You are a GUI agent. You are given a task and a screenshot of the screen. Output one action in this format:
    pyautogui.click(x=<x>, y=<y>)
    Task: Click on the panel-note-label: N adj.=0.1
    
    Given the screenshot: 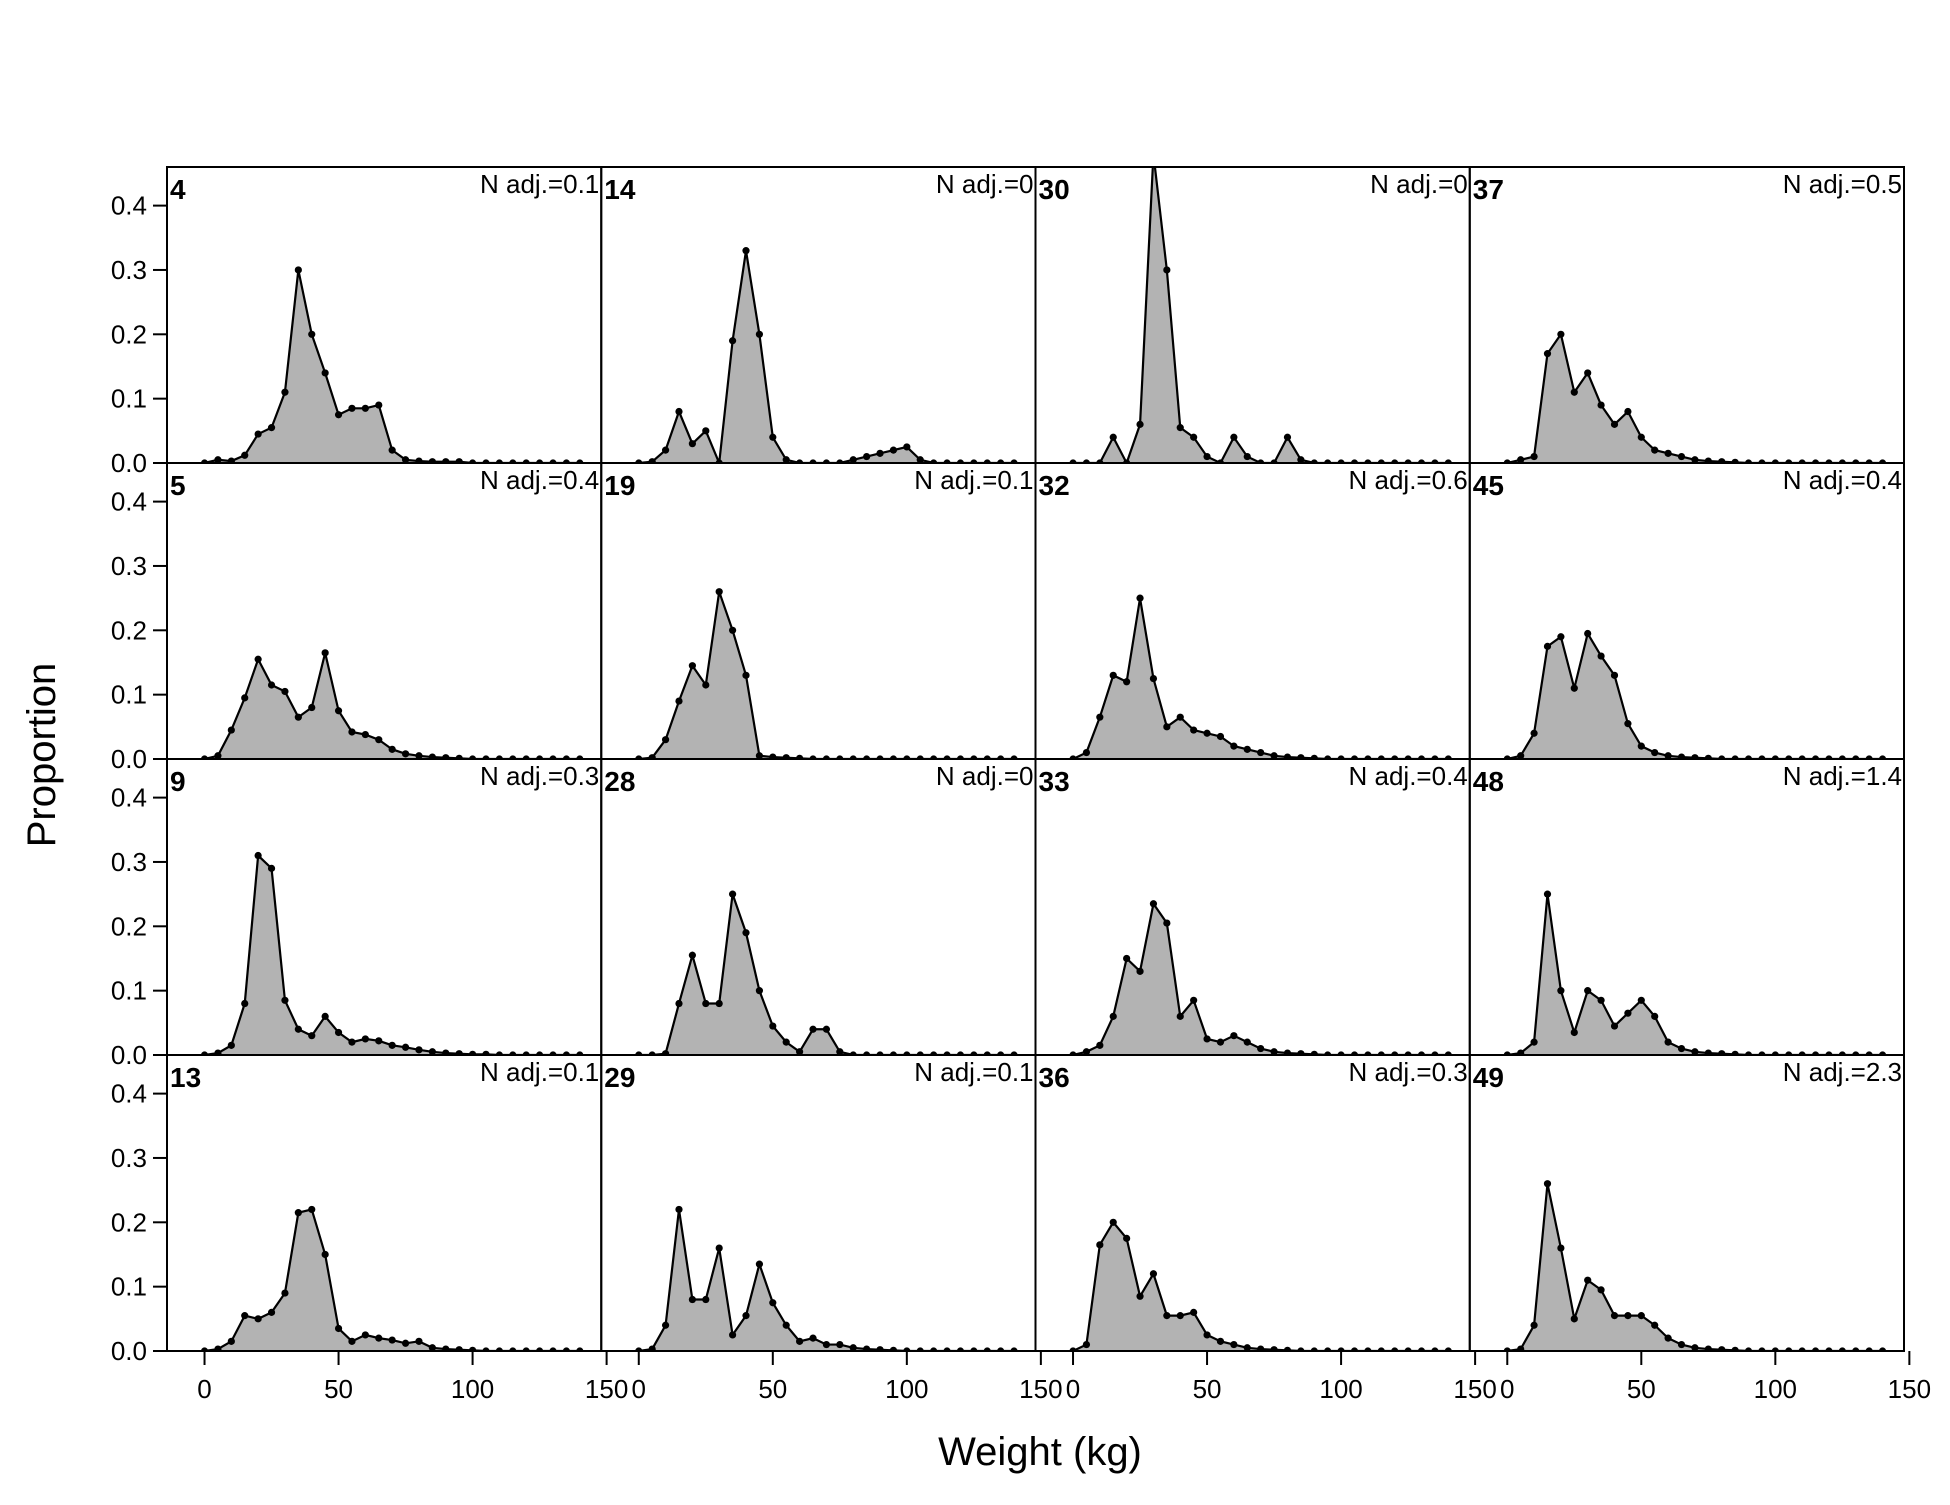 What is the action you would take?
    pyautogui.click(x=539, y=184)
    